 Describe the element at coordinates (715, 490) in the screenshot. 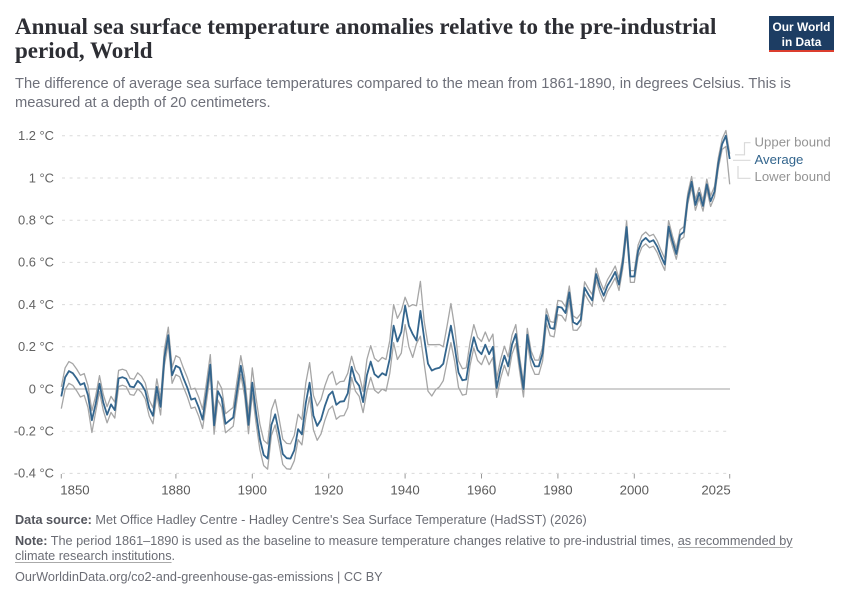

I see `svg-text: 2025` at that location.